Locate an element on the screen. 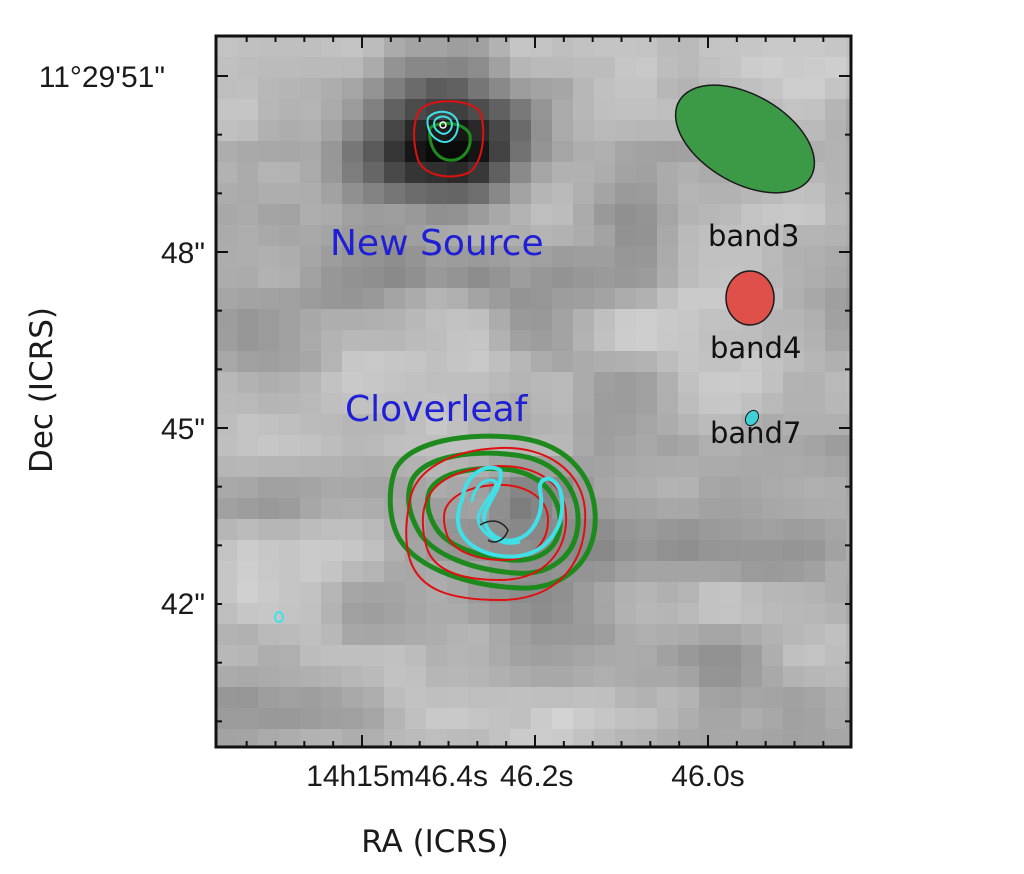 This screenshot has width=1024, height=874. x-tick-label: 46.2s is located at coordinates (536, 776).